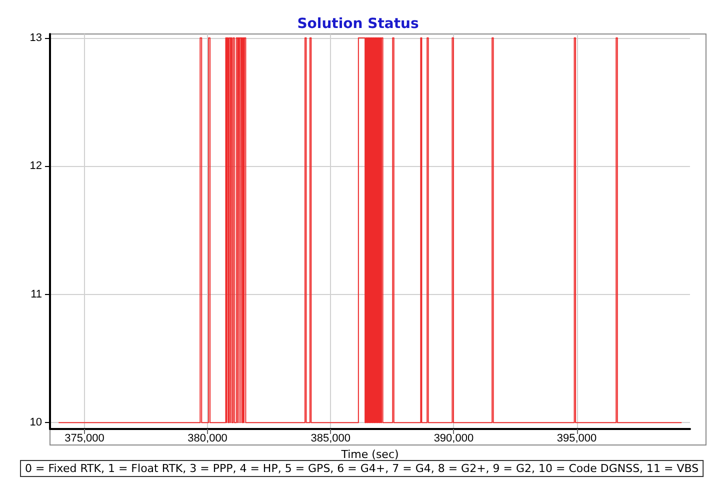 The height and width of the screenshot is (489, 716). I want to click on chart-title: Solution Status, so click(358, 24).